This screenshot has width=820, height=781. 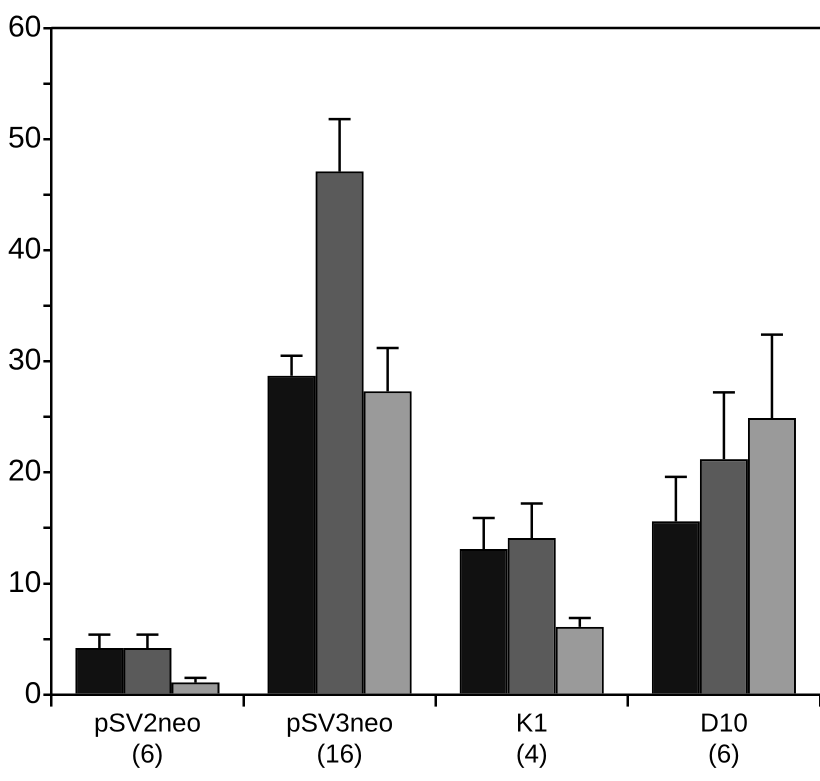 I want to click on y-tick-label: 50, so click(x=25, y=137).